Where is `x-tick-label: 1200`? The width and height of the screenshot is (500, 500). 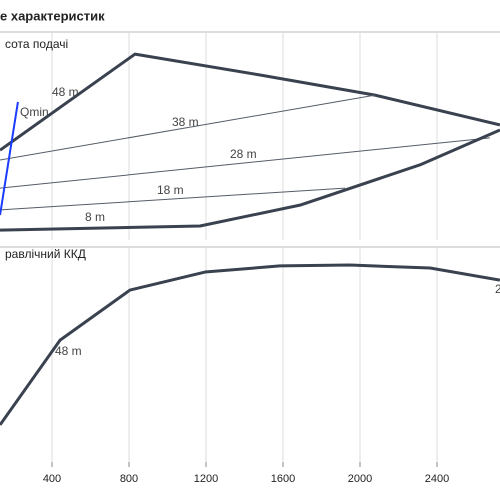
x-tick-label: 1200 is located at coordinates (206, 479).